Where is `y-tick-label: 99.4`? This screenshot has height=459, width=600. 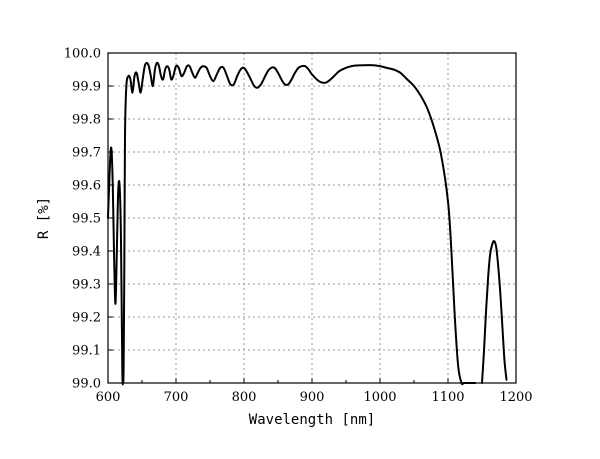 y-tick-label: 99.4 is located at coordinates (86, 252).